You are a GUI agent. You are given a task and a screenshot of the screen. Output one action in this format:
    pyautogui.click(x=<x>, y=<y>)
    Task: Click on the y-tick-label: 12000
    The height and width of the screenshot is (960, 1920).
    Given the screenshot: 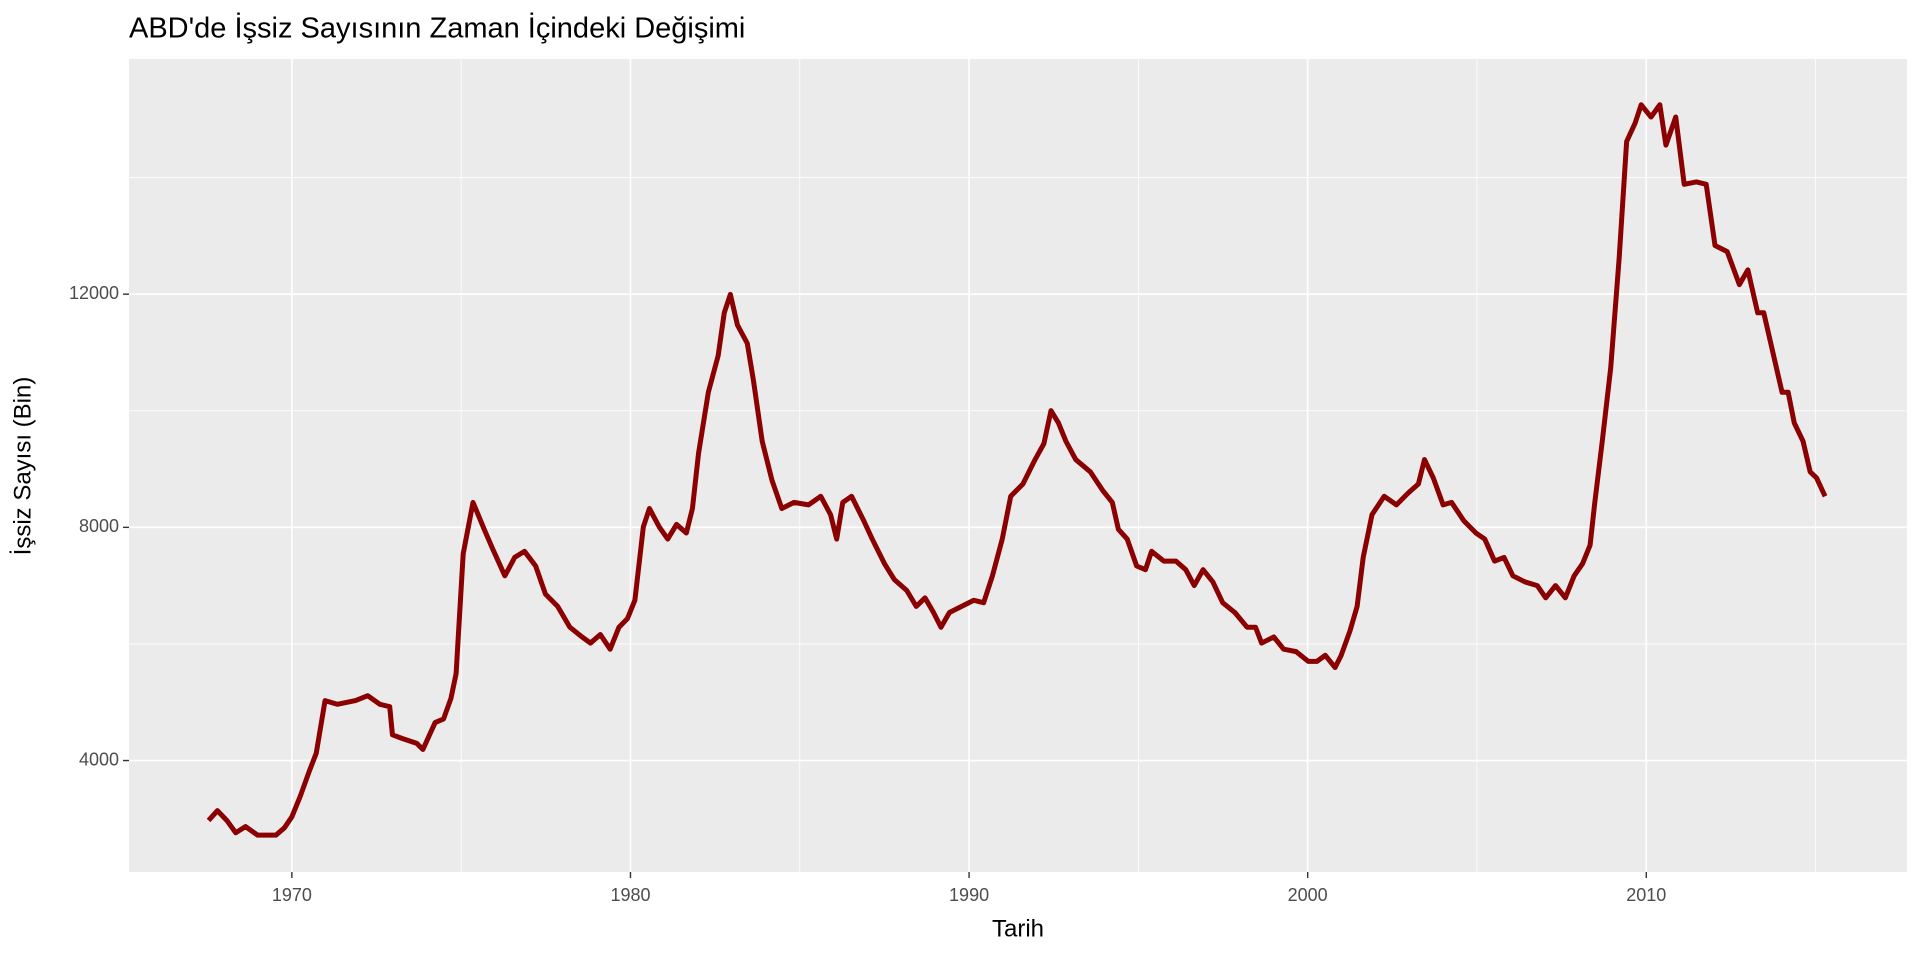 What is the action you would take?
    pyautogui.click(x=94, y=293)
    